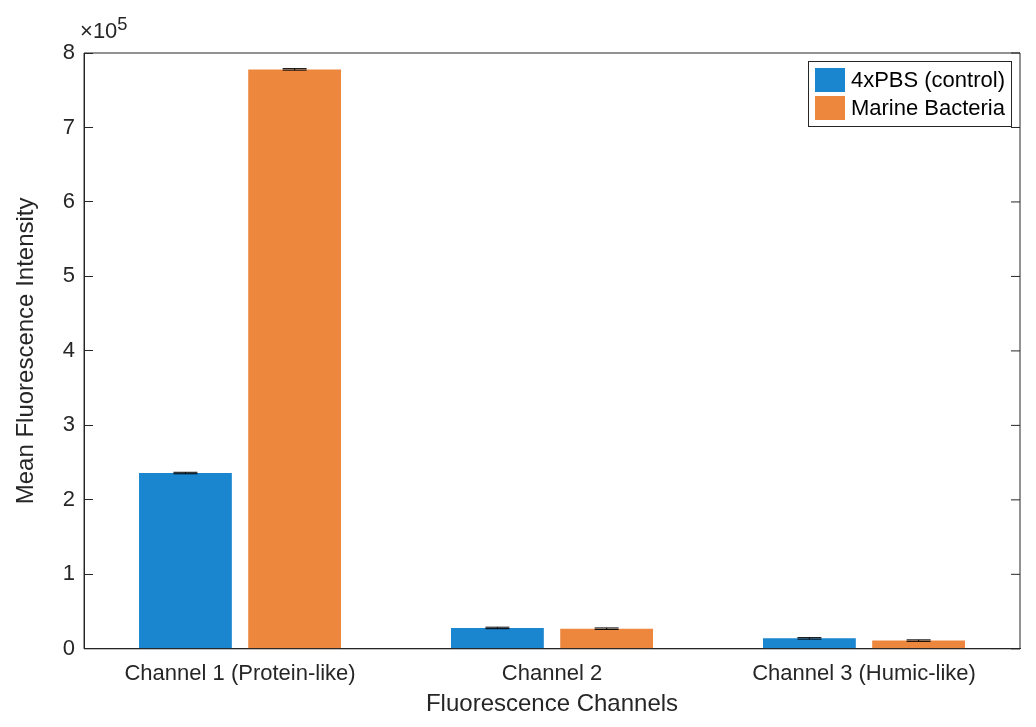 Image resolution: width=1036 pixels, height=727 pixels. Describe the element at coordinates (240, 673) in the screenshot. I see `x-tick-label: Channel 1 (Protein-like)` at that location.